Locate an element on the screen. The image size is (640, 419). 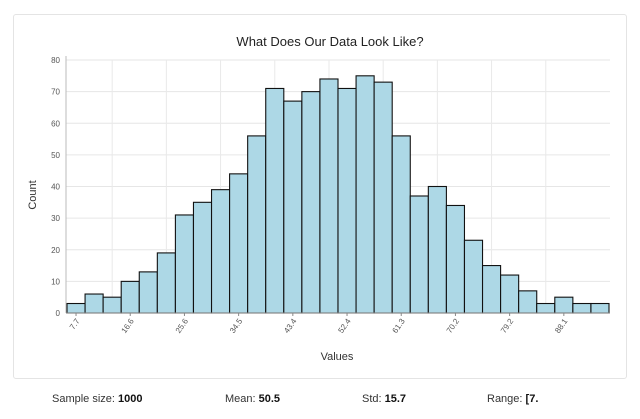
x-tick-label: 34.5 is located at coordinates (236, 326).